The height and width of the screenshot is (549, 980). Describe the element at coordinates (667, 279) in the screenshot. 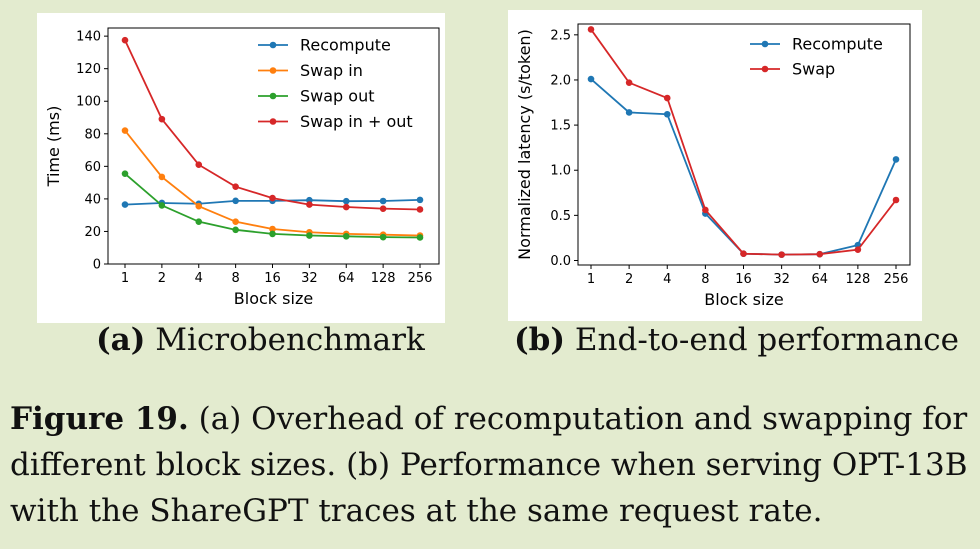

I see `x-tick-label: 4` at that location.